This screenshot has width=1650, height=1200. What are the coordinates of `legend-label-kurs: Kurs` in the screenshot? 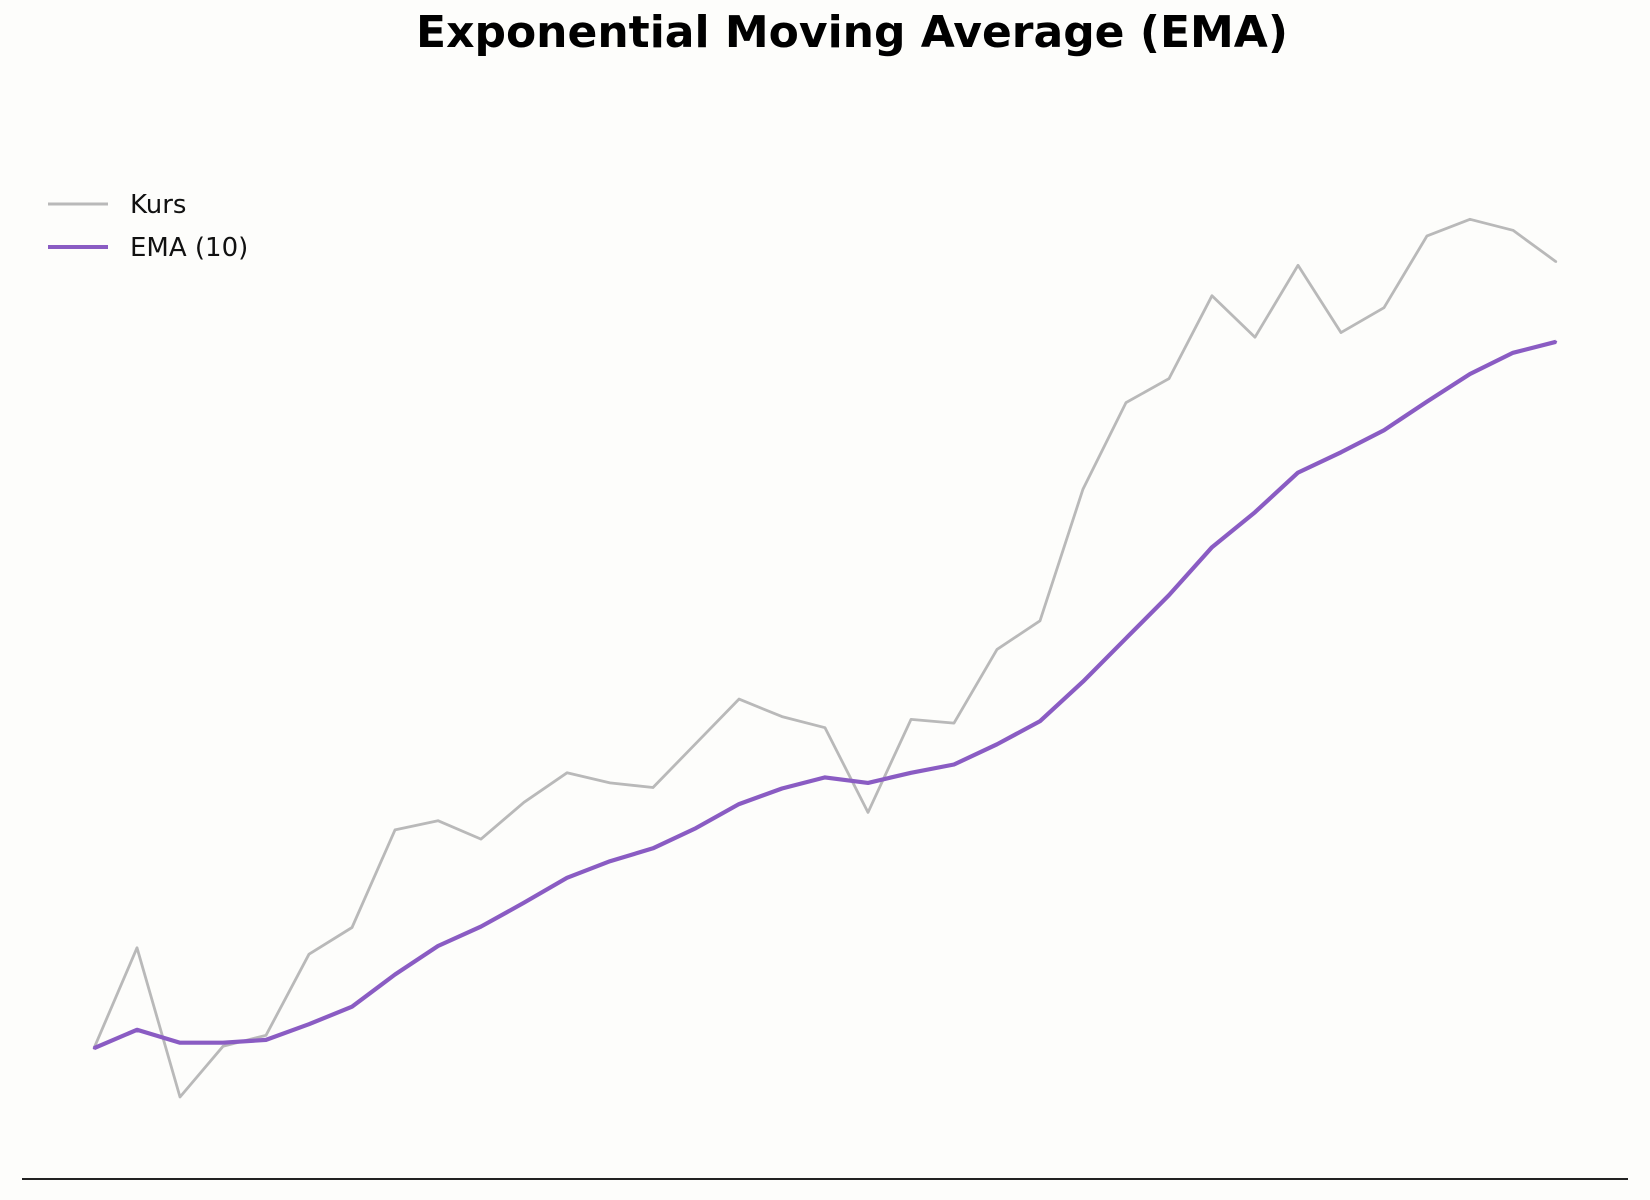 It's located at (158, 205).